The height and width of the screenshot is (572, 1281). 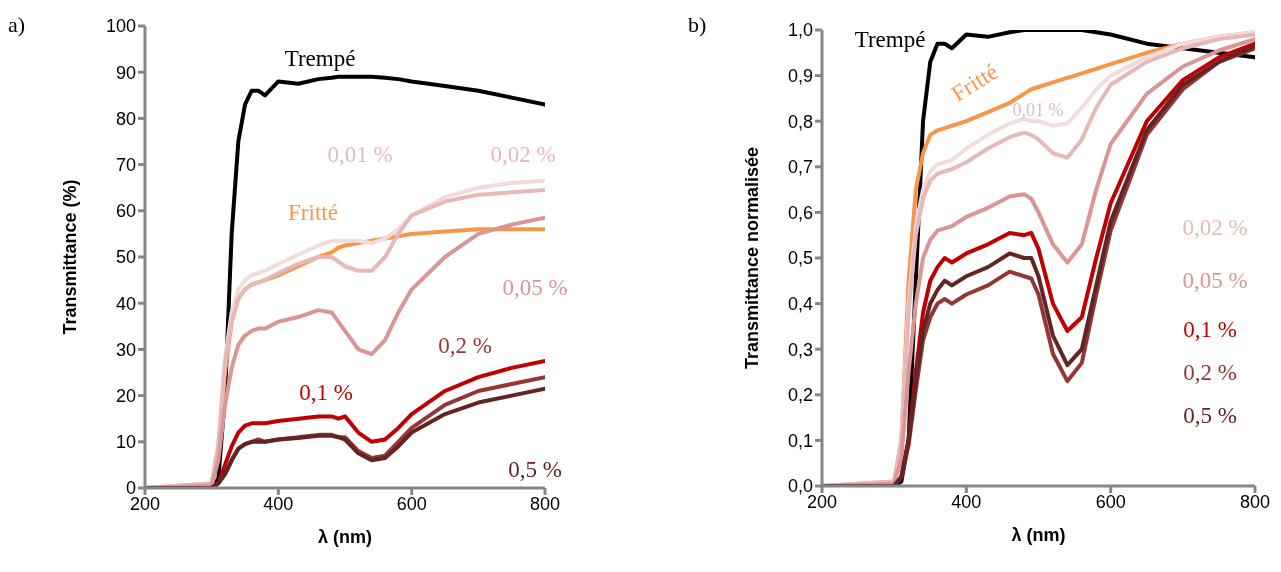 I want to click on text: 0,1 %, so click(x=1210, y=330).